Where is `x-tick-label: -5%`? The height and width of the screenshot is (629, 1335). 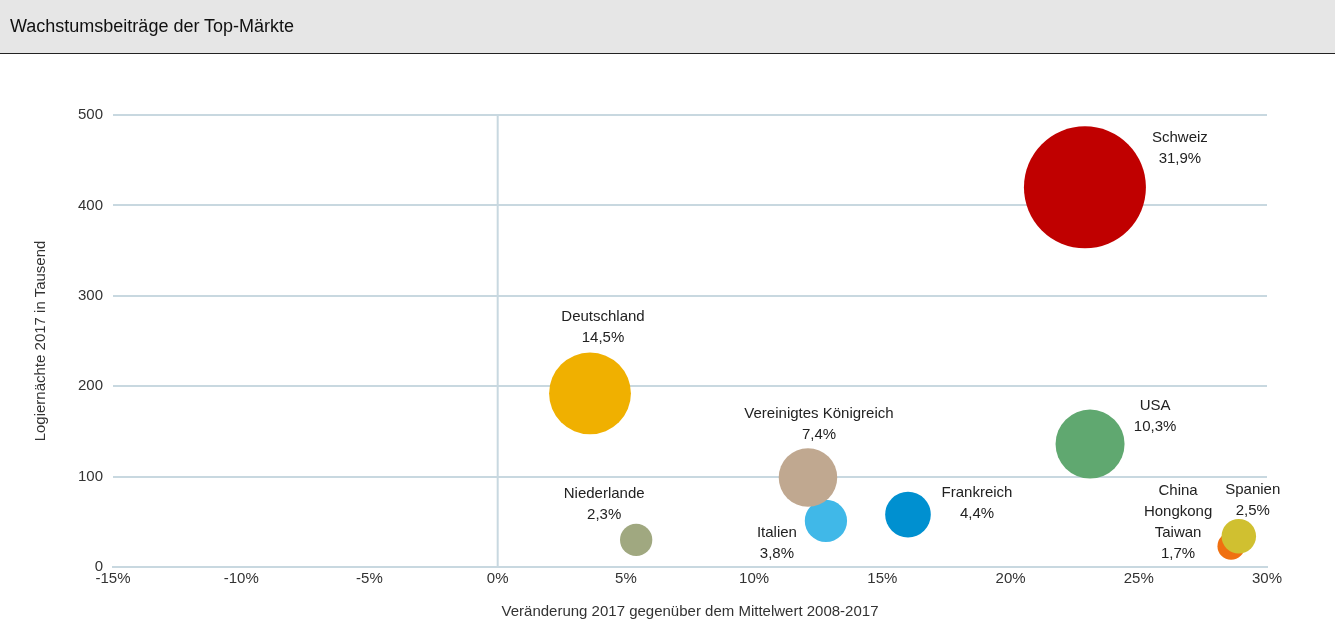
x-tick-label: -5% is located at coordinates (369, 578).